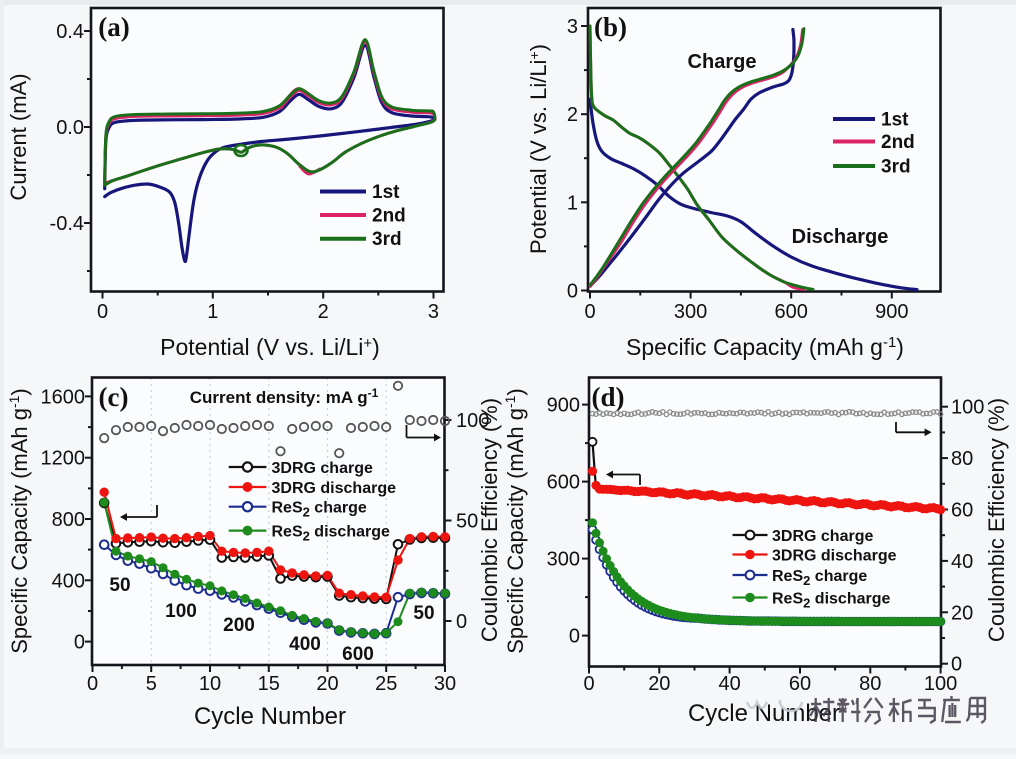 The width and height of the screenshot is (1016, 759). Describe the element at coordinates (284, 396) in the screenshot. I see `svg-text: Current density: mA g-1` at that location.